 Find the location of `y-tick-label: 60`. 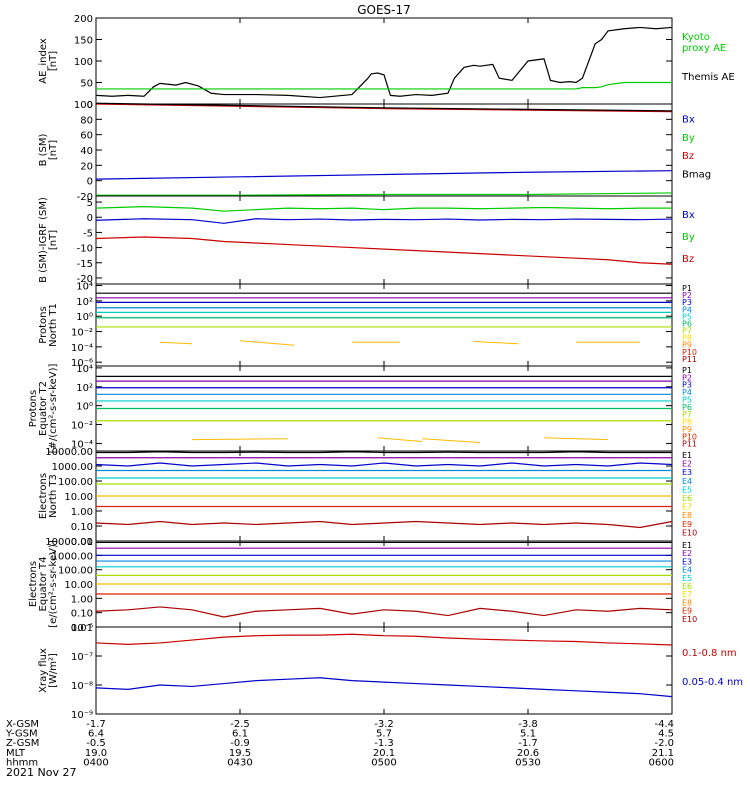

y-tick-label: 60 is located at coordinates (86, 136).